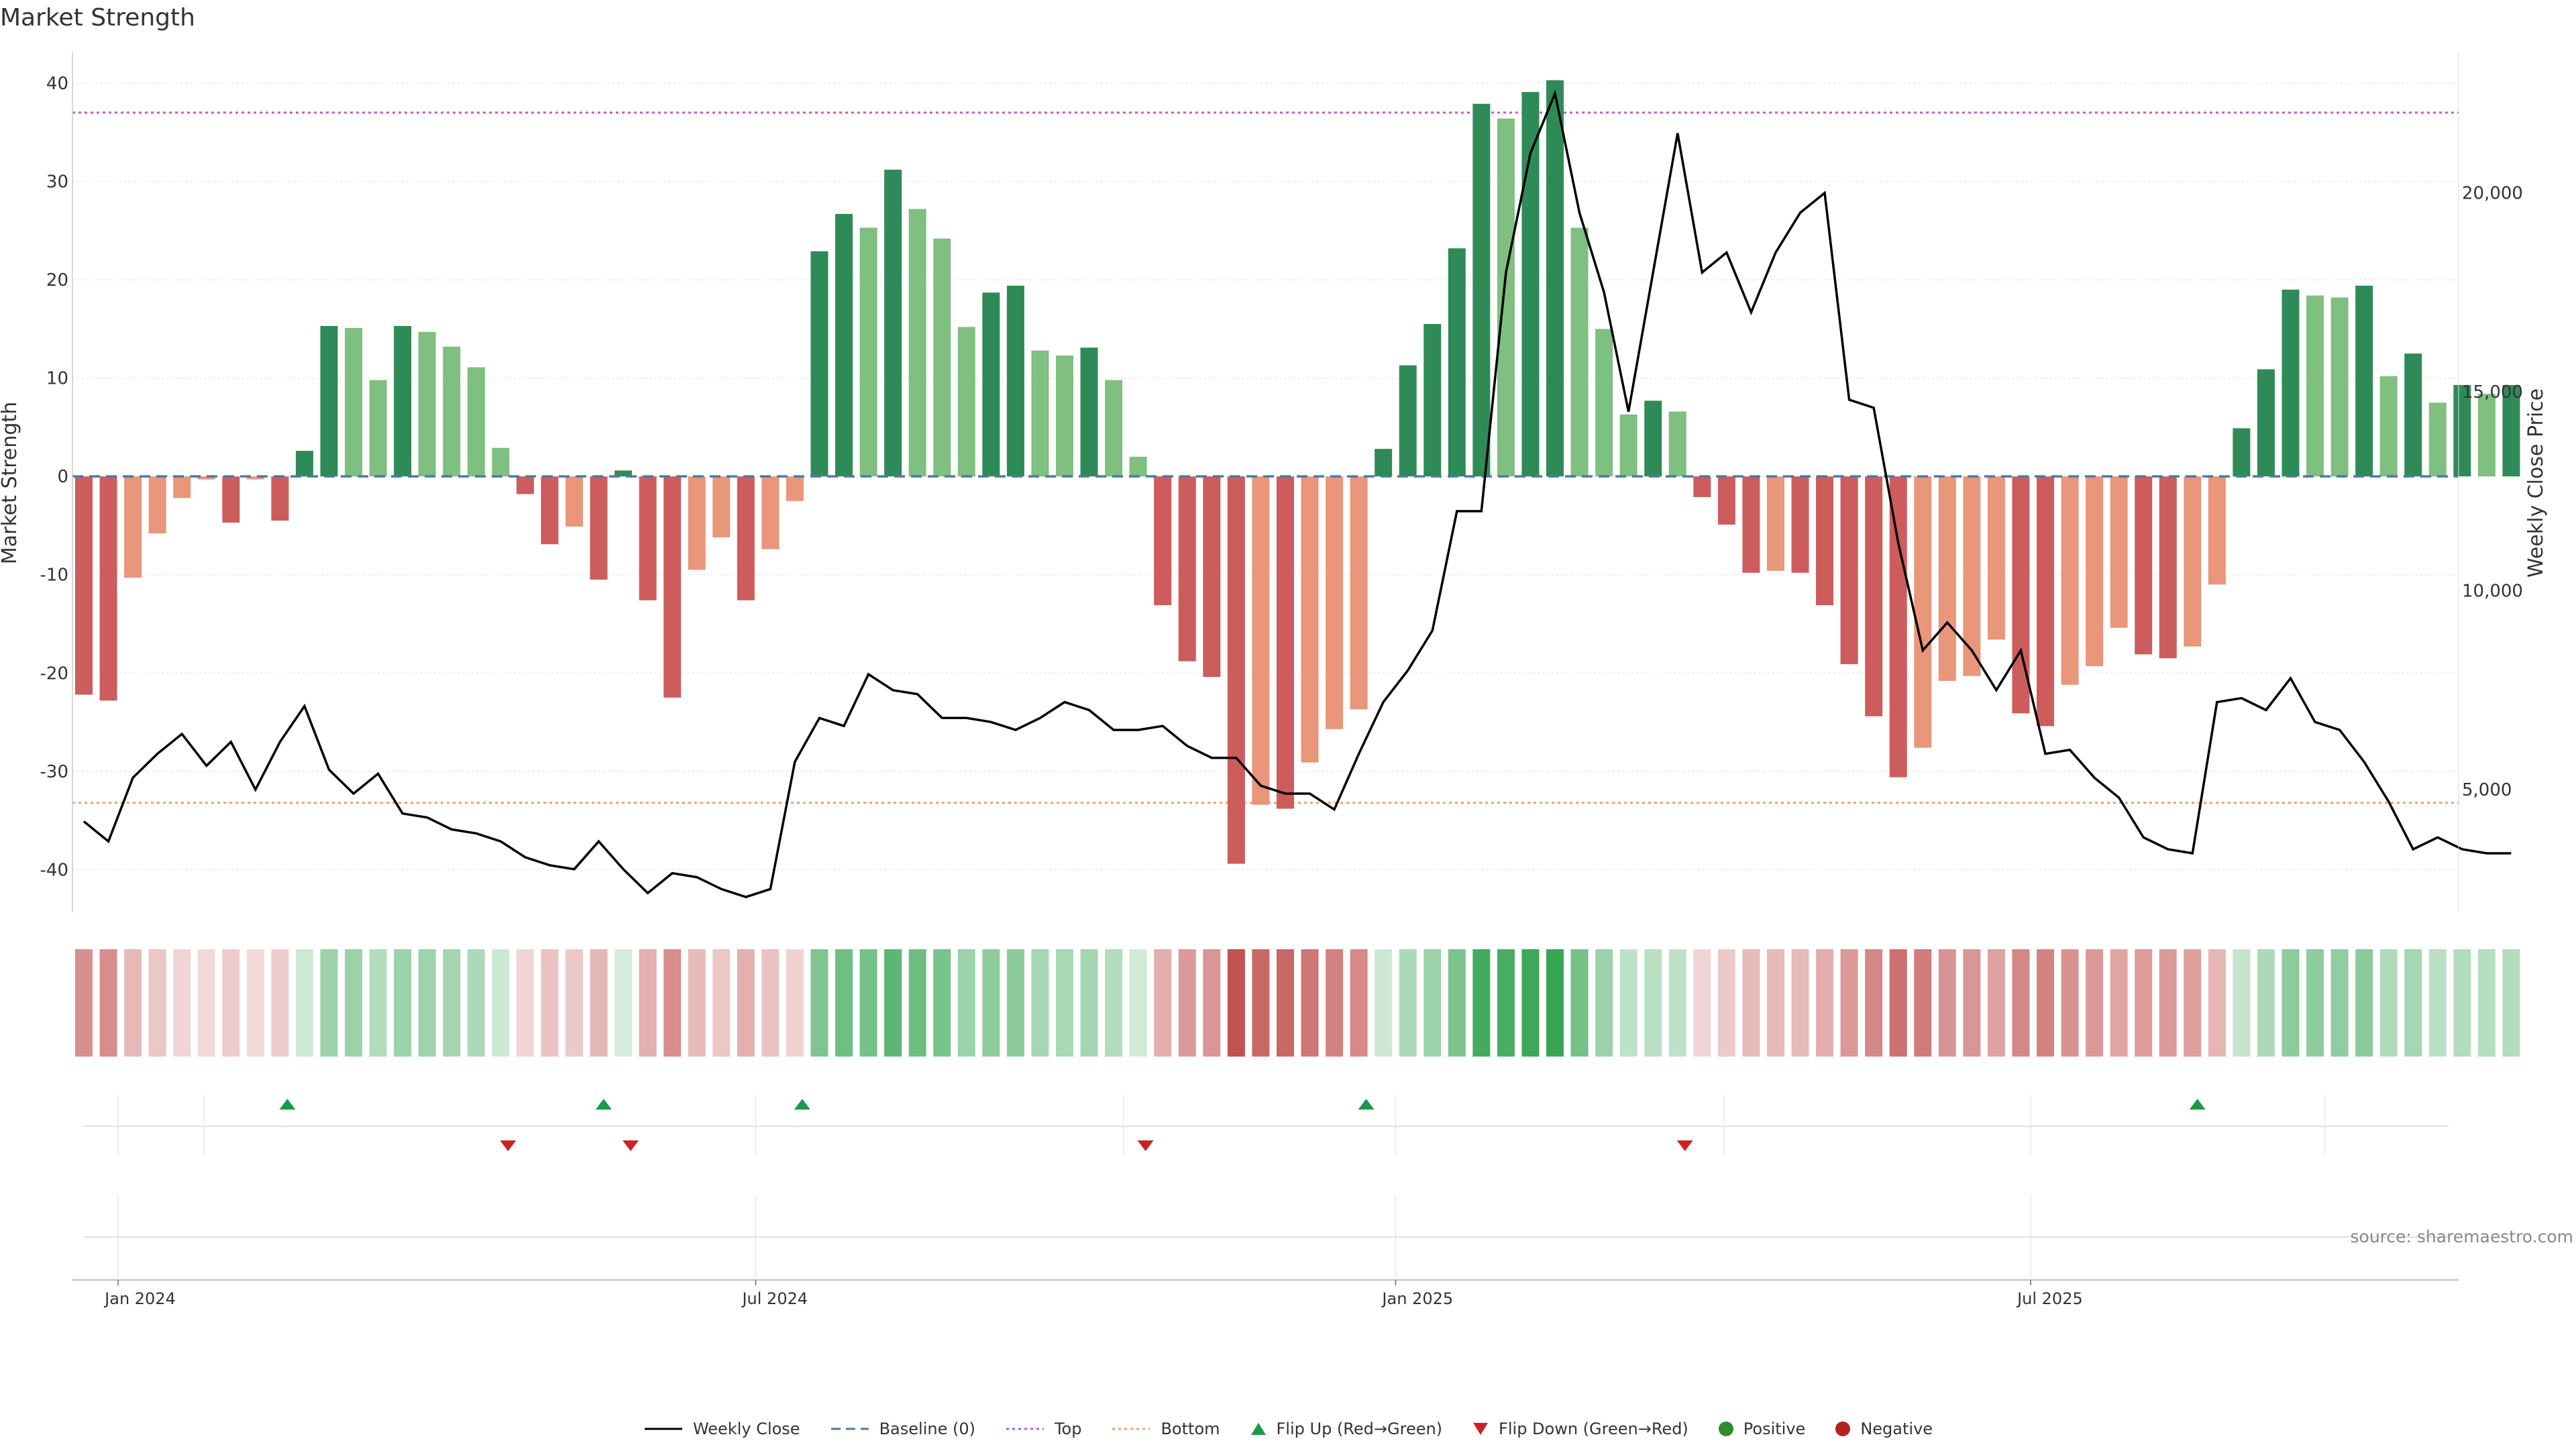 Image resolution: width=2576 pixels, height=1449 pixels. What do you see at coordinates (1725, 1428) in the screenshot?
I see `circle-icon` at bounding box center [1725, 1428].